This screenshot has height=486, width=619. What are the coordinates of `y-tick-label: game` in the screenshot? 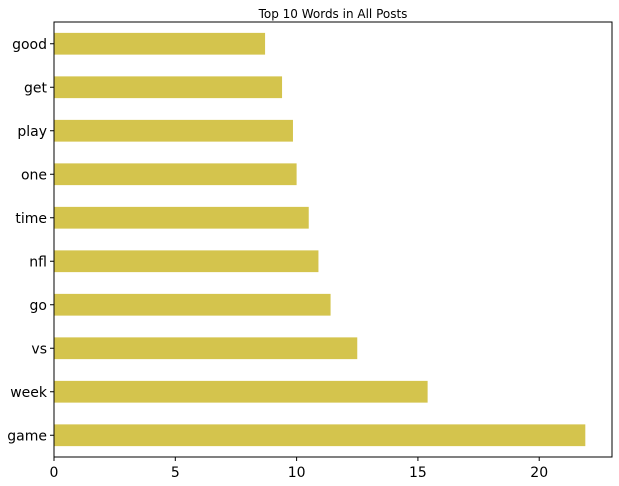 It's located at (27, 436).